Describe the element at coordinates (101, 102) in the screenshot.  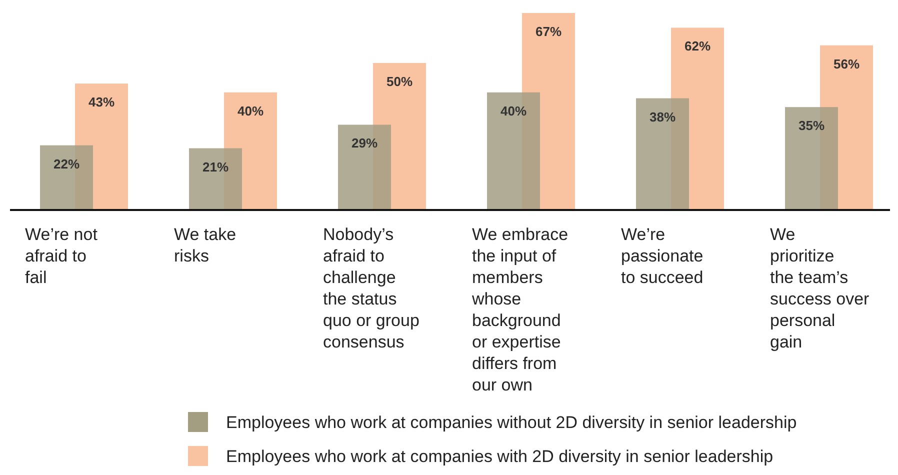
I see `data-label: 43%` at that location.